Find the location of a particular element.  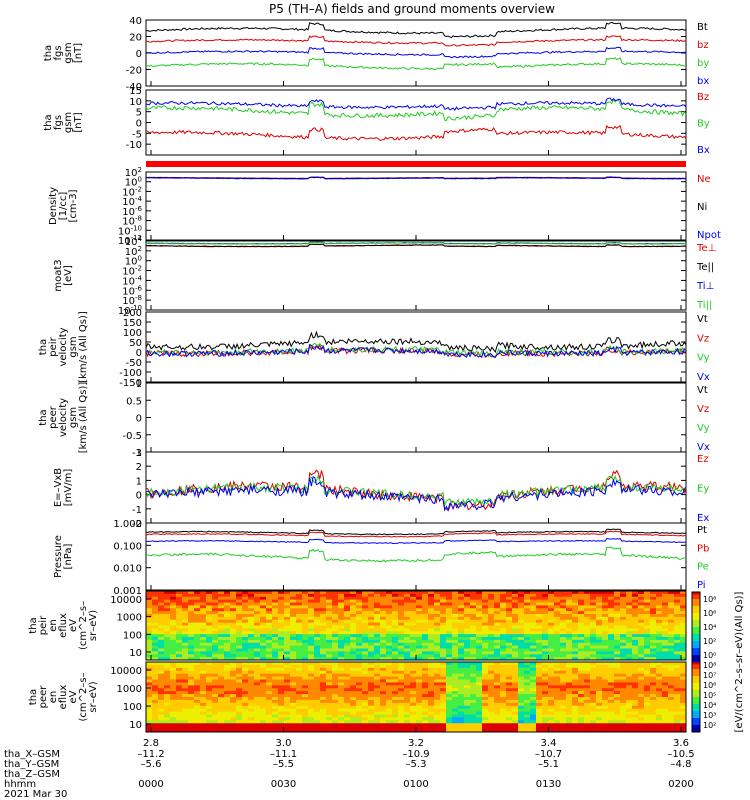

x-row-value: 0130 is located at coordinates (548, 784).